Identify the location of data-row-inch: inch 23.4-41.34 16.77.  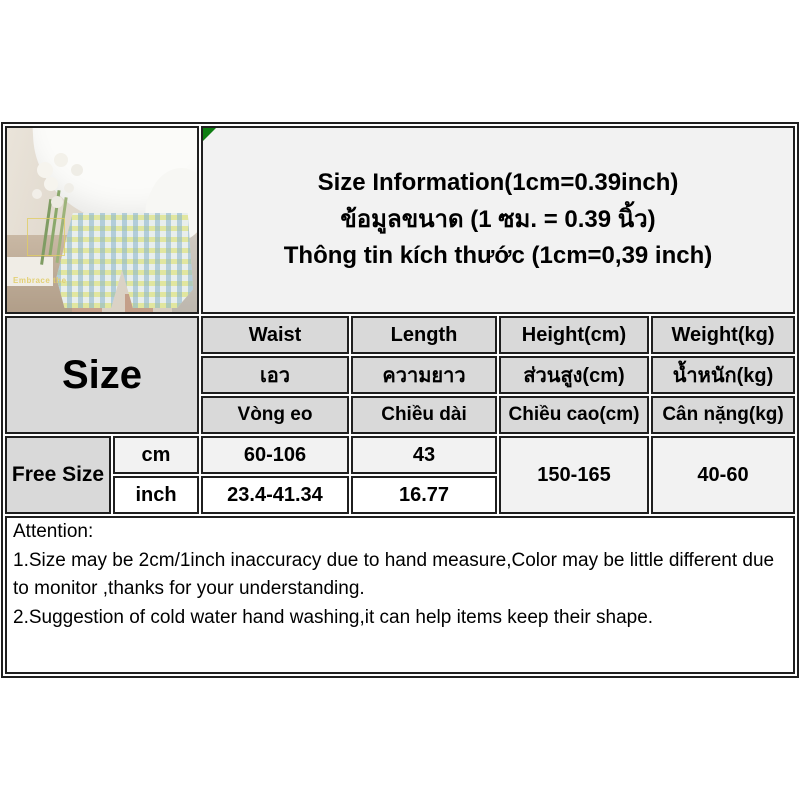
(400, 495).